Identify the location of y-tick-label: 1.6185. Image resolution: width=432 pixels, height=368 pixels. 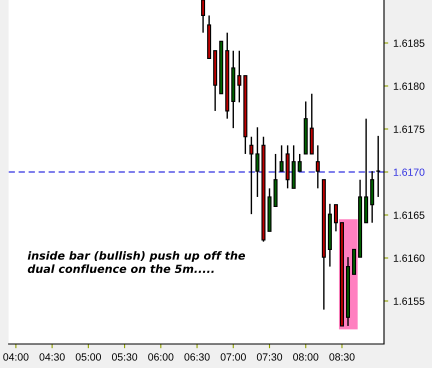
(409, 43).